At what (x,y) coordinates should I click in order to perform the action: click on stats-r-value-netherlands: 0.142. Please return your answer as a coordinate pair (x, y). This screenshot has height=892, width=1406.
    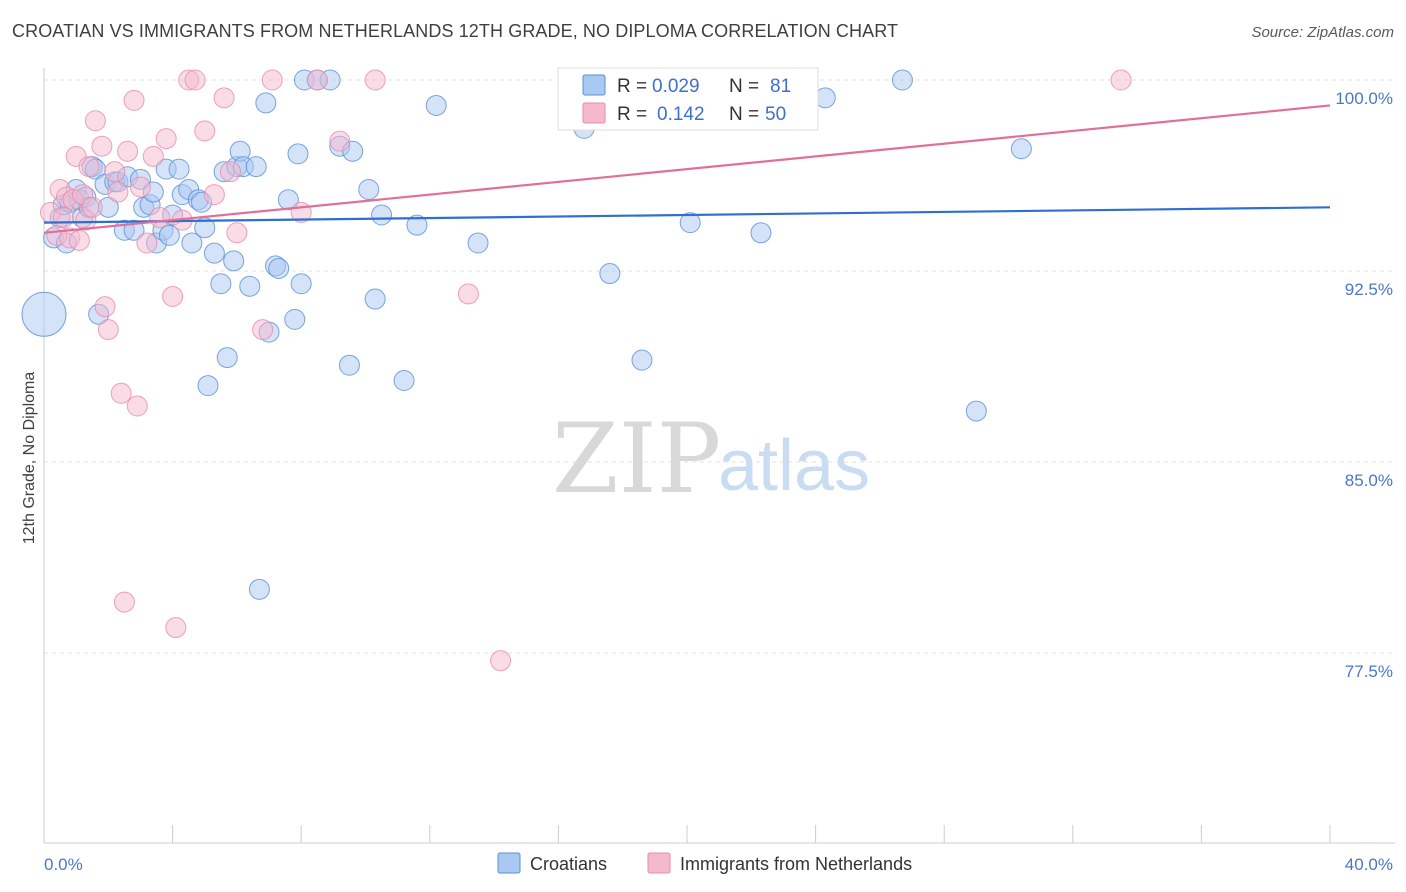
    Looking at the image, I should click on (681, 114).